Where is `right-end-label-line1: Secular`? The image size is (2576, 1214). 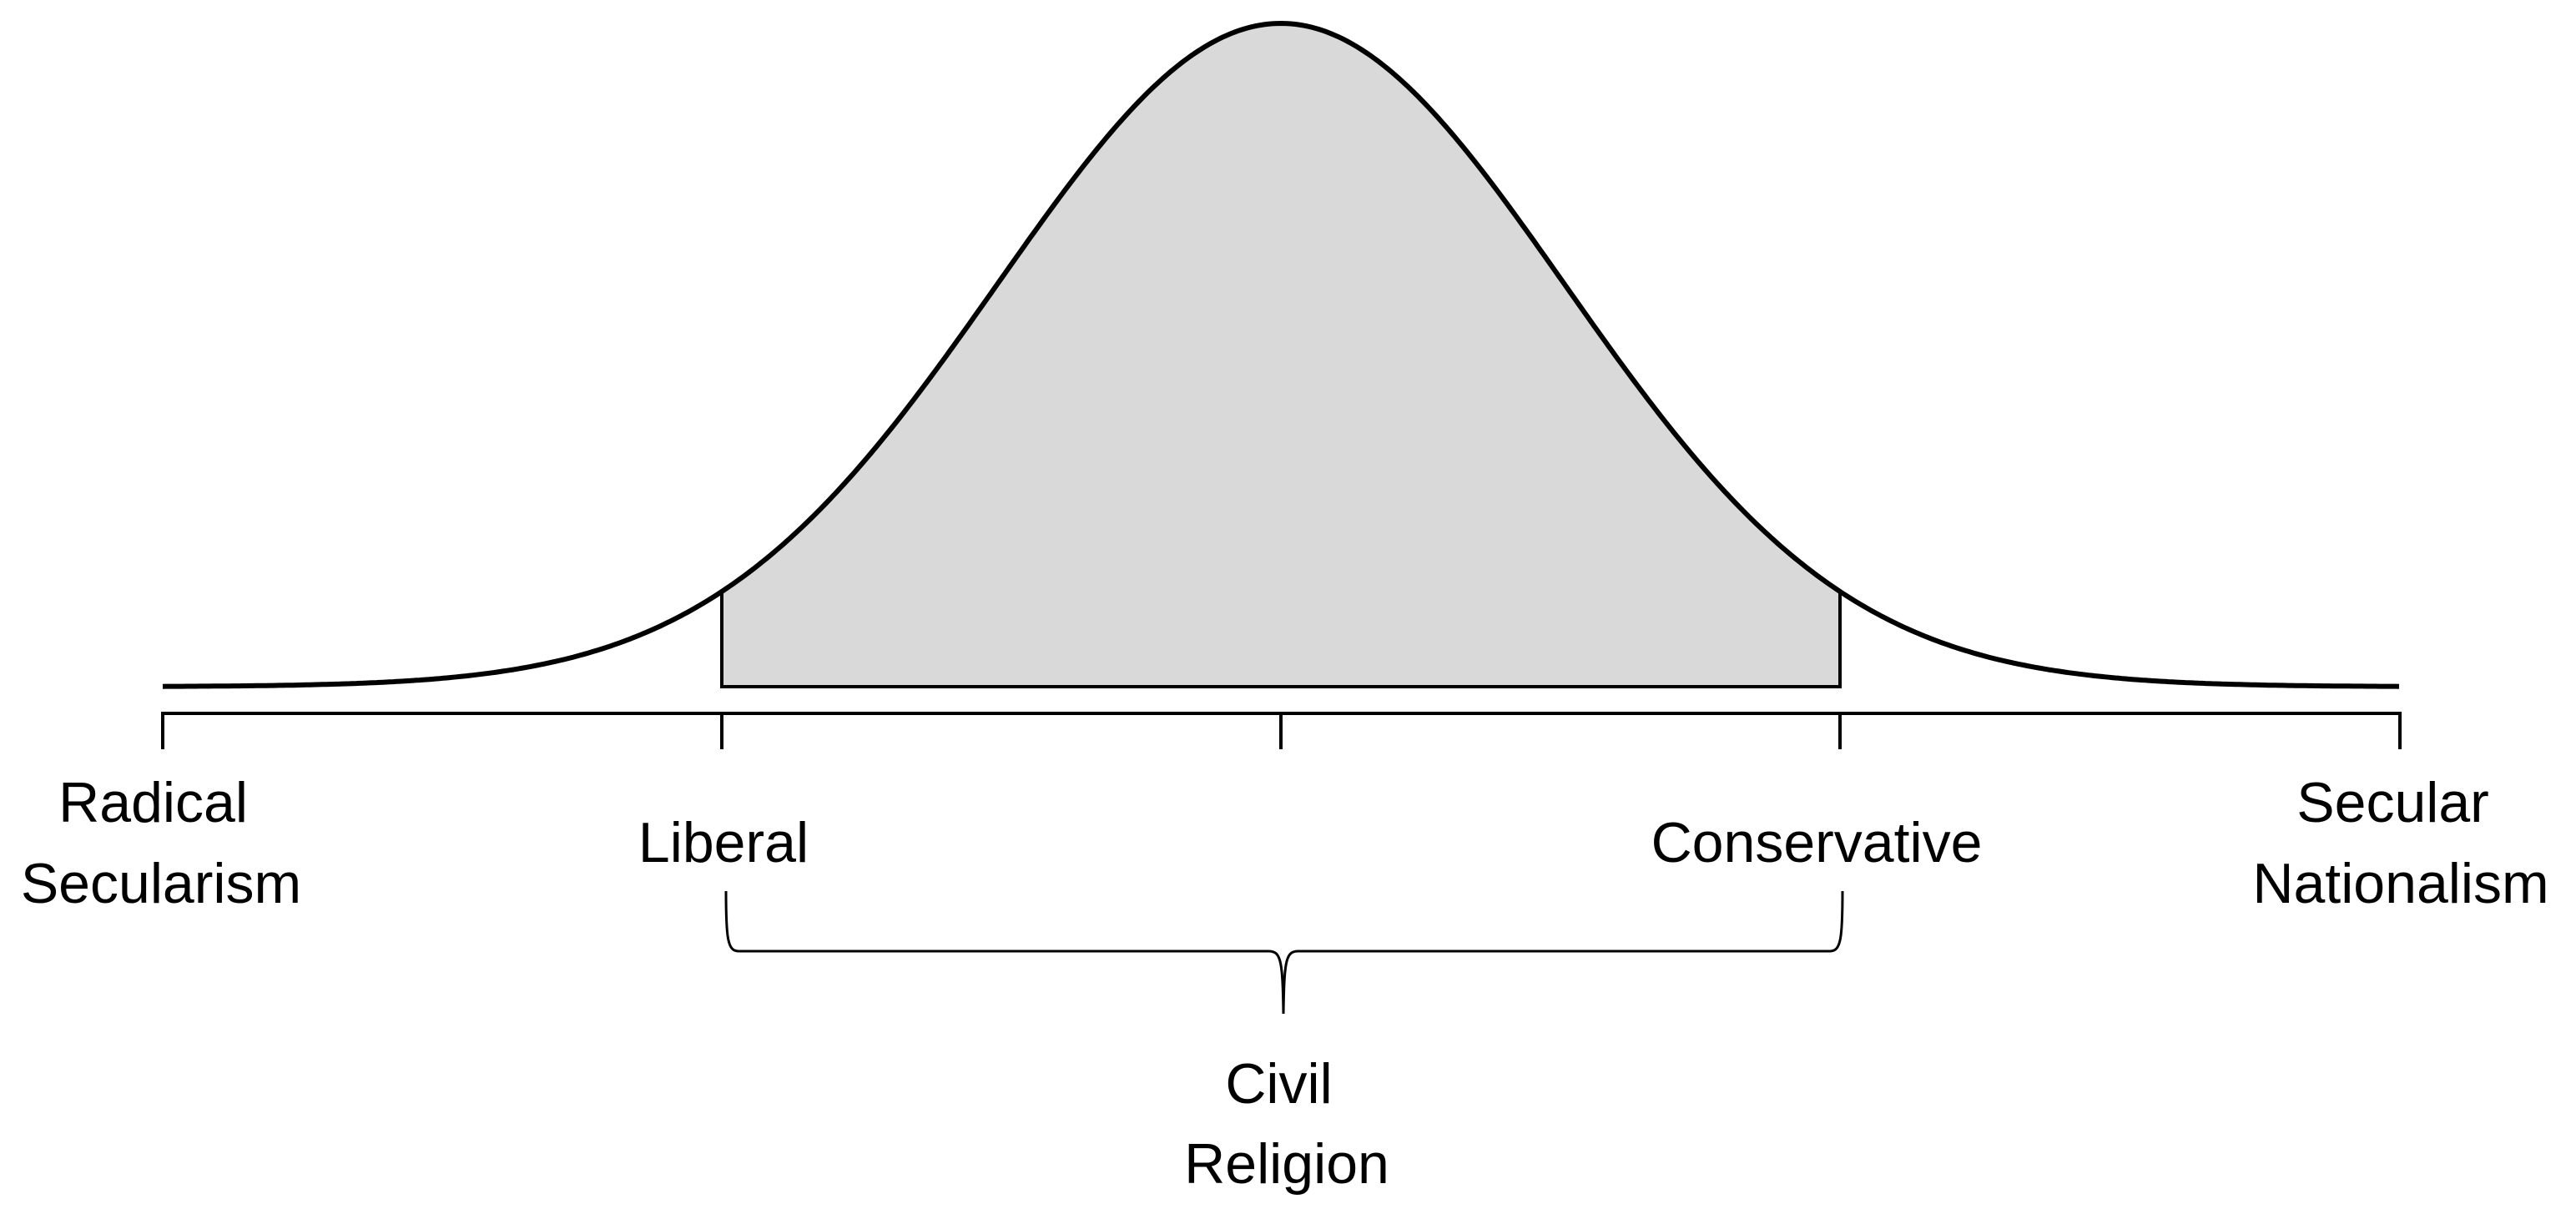 right-end-label-line1: Secular is located at coordinates (2393, 802).